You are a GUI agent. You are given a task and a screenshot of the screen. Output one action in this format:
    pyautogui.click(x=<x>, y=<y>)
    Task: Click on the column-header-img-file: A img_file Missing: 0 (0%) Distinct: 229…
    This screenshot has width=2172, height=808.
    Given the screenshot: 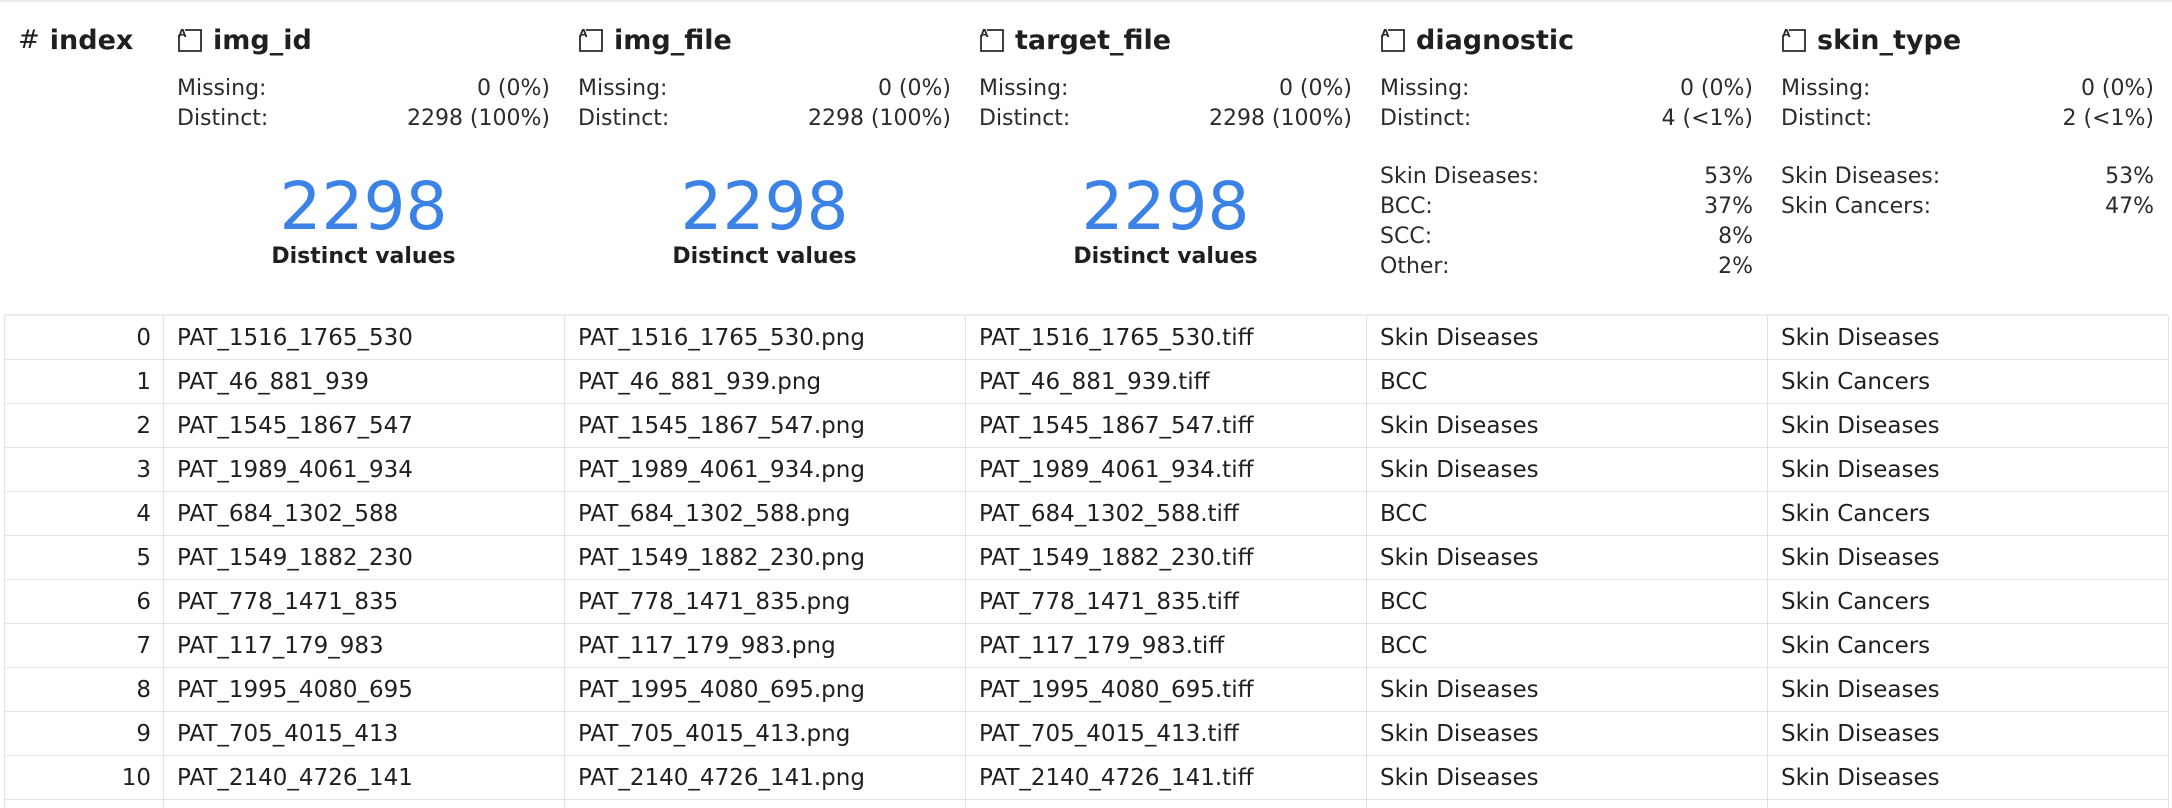 What is the action you would take?
    pyautogui.click(x=764, y=156)
    